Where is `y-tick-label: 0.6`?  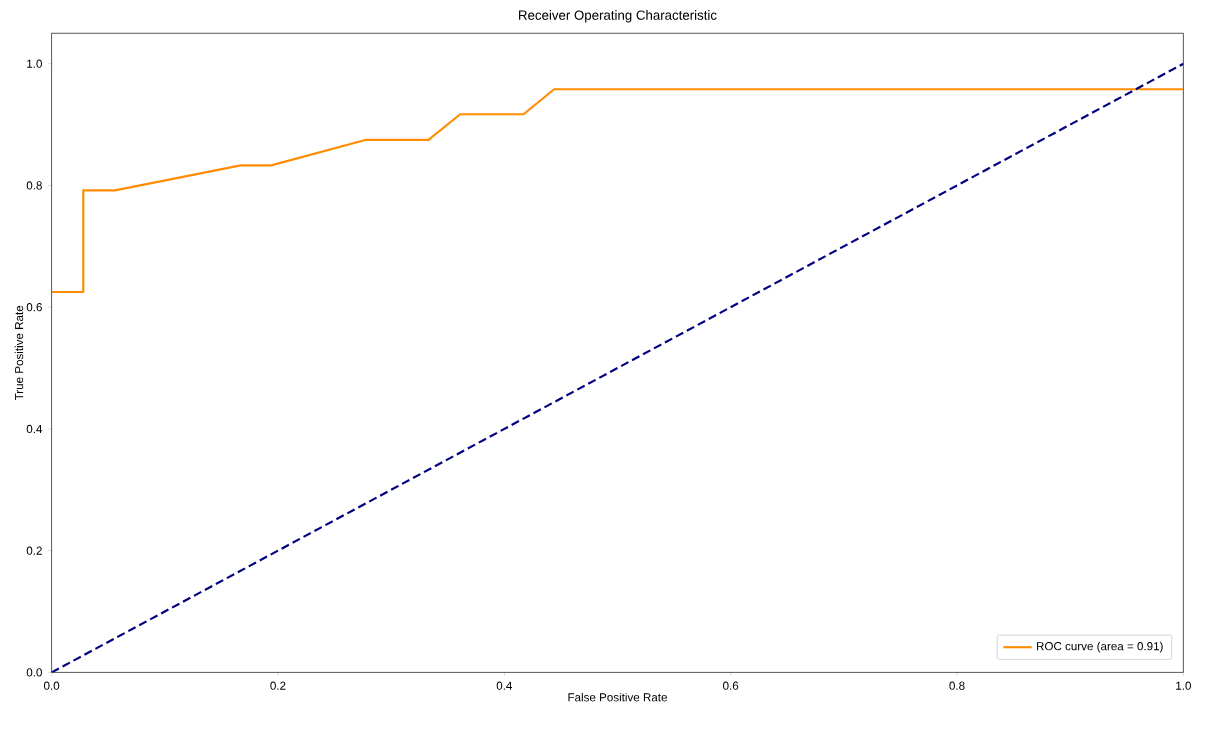
y-tick-label: 0.6 is located at coordinates (34, 307).